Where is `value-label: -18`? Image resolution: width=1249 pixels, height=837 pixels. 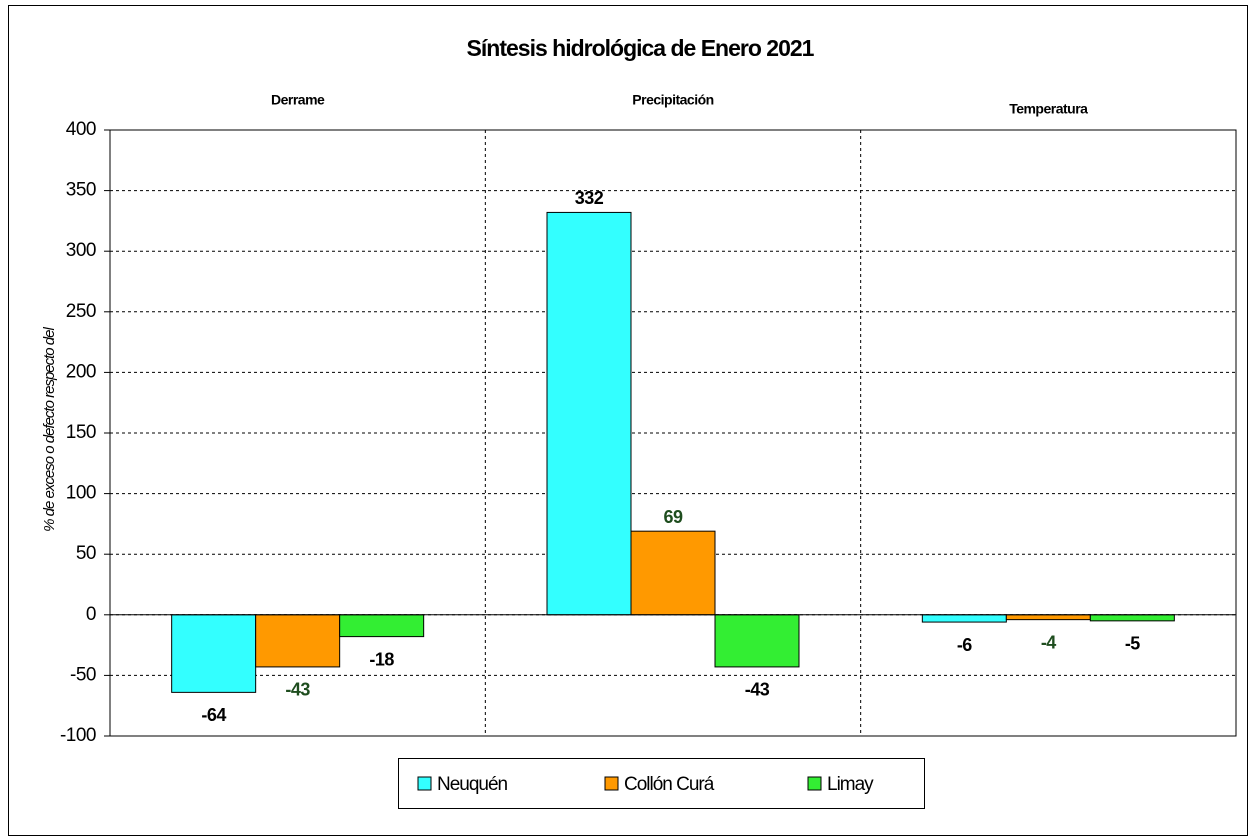 value-label: -18 is located at coordinates (381, 659).